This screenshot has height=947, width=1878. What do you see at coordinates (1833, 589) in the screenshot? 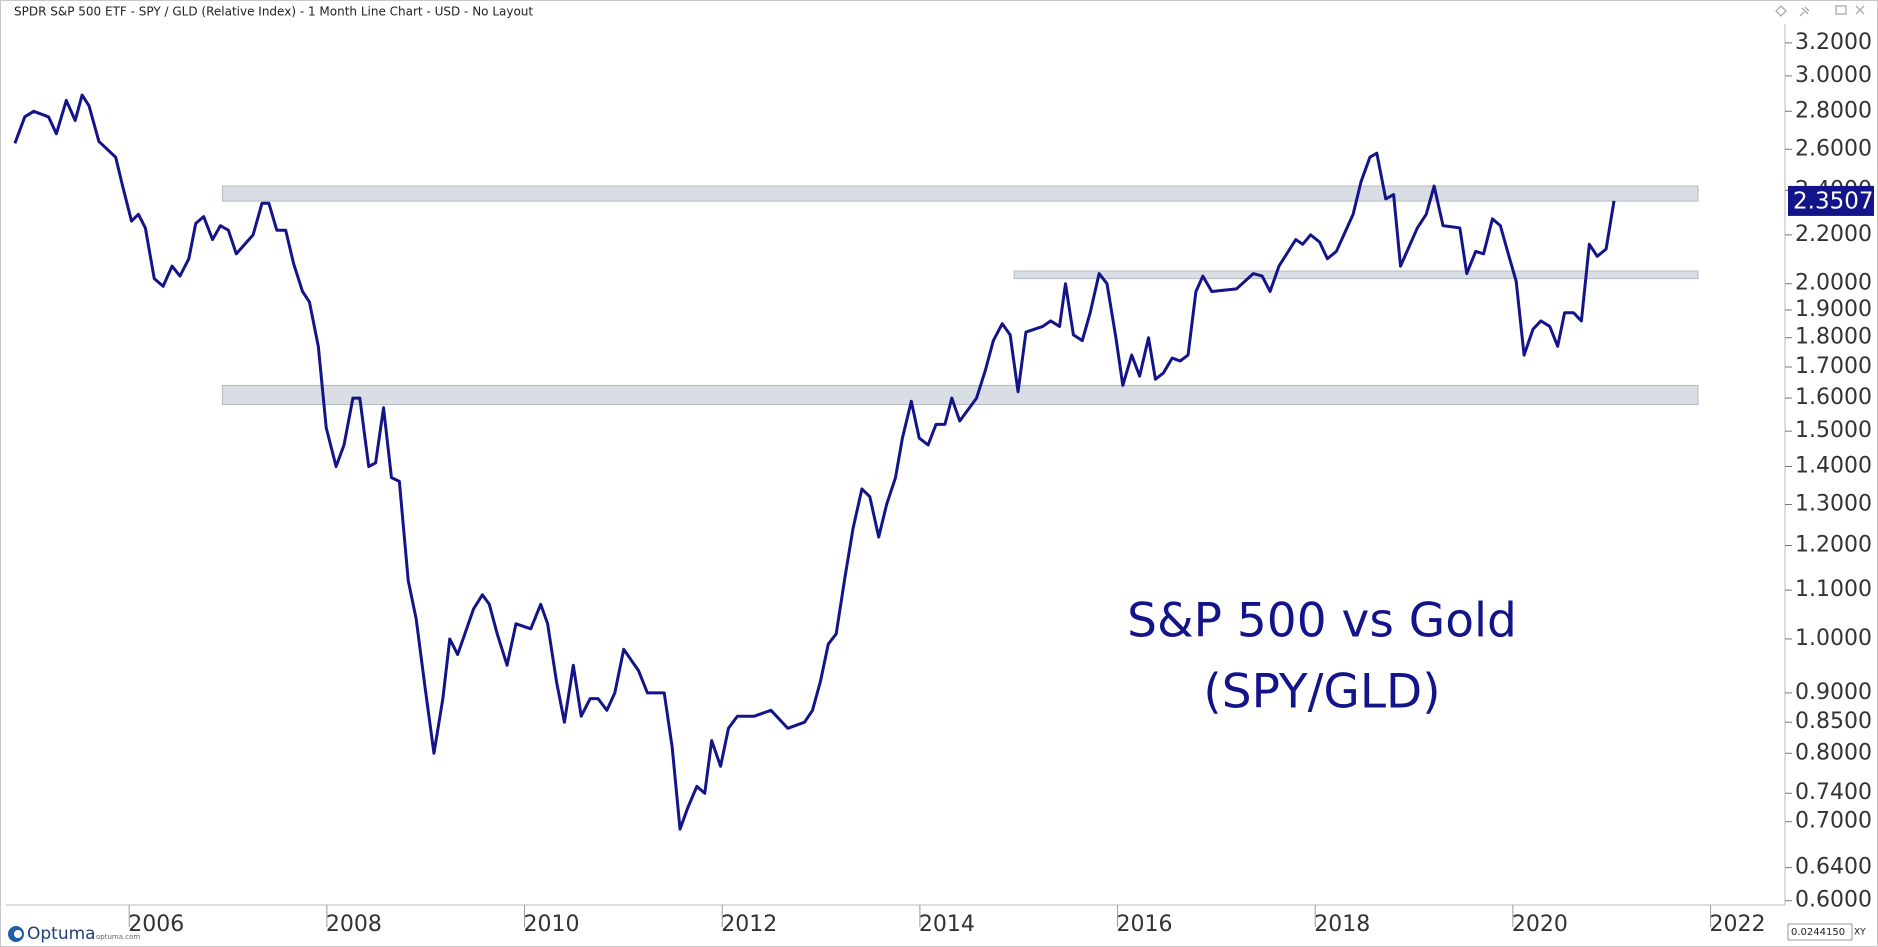
I see `y-tick-label: 1.1000` at bounding box center [1833, 589].